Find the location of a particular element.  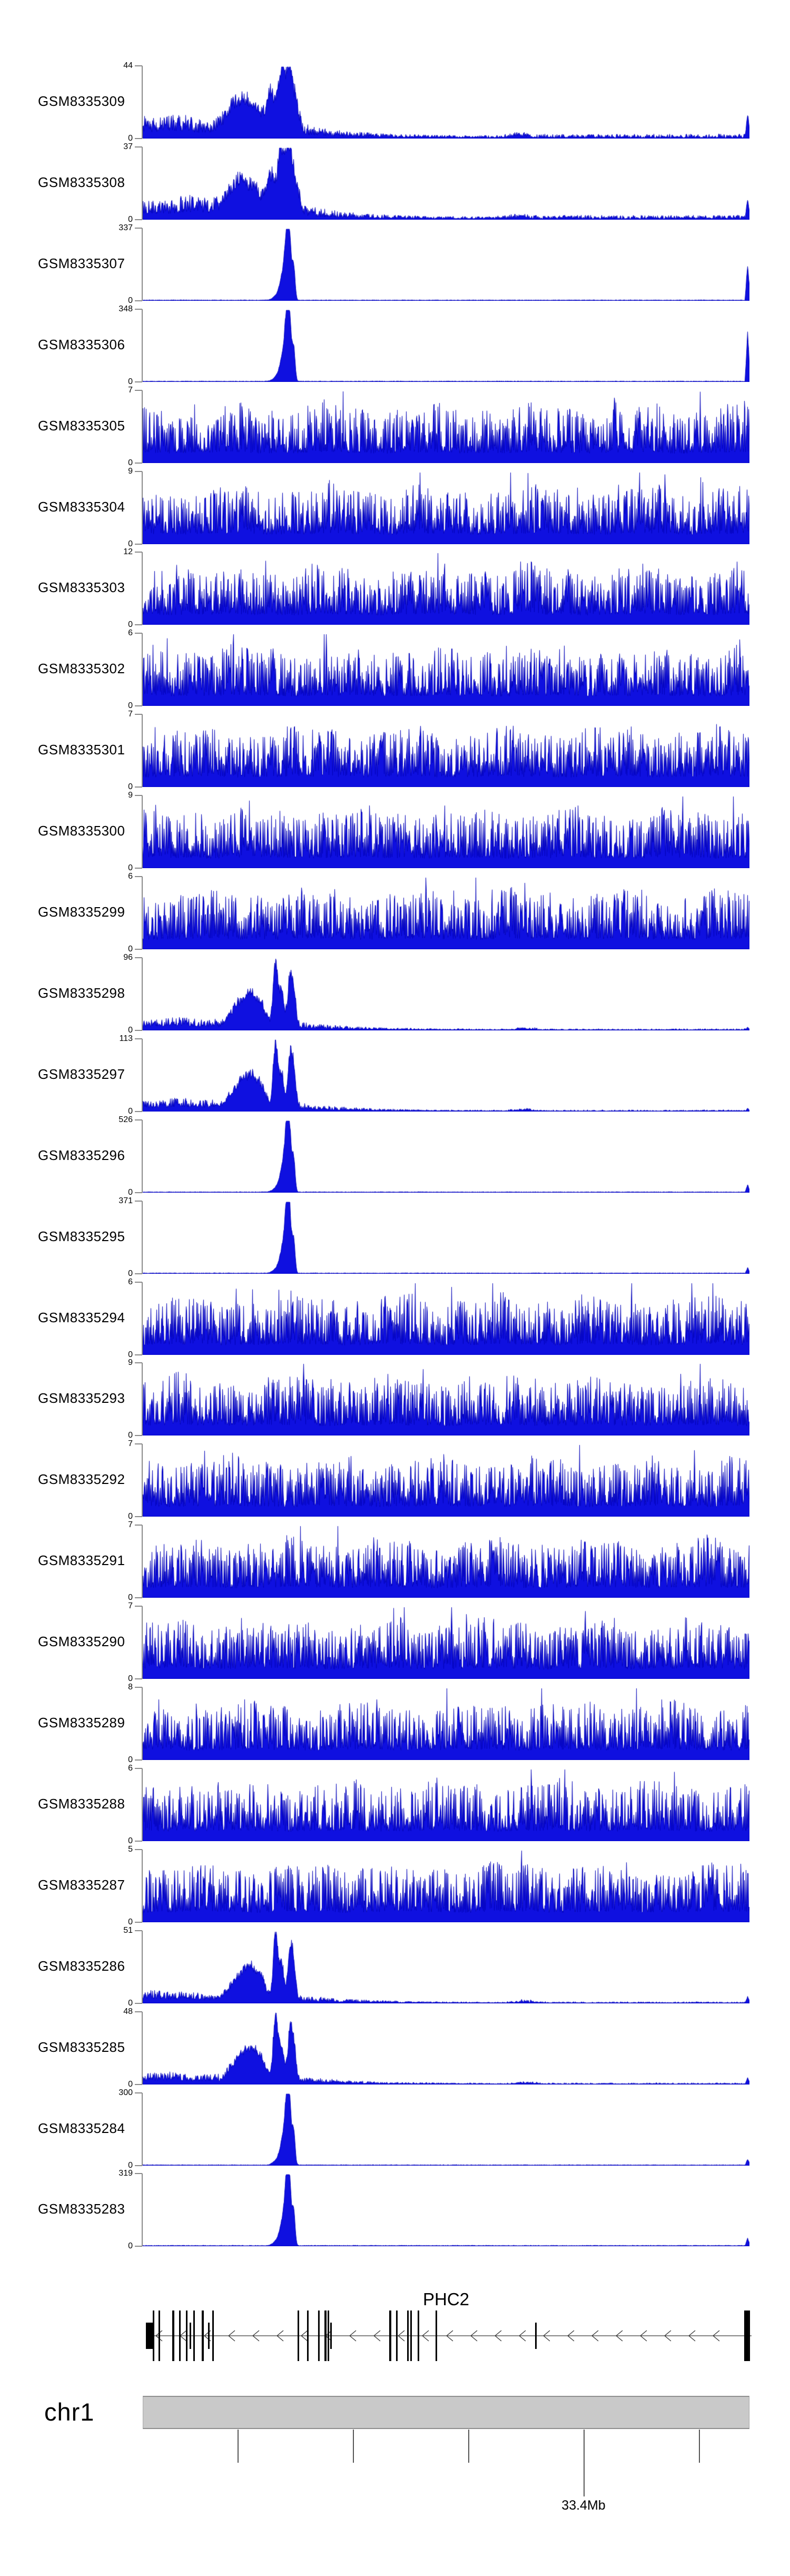

track-row-GSM8335290: GSM8335290 7 0 is located at coordinates (395, 1642).